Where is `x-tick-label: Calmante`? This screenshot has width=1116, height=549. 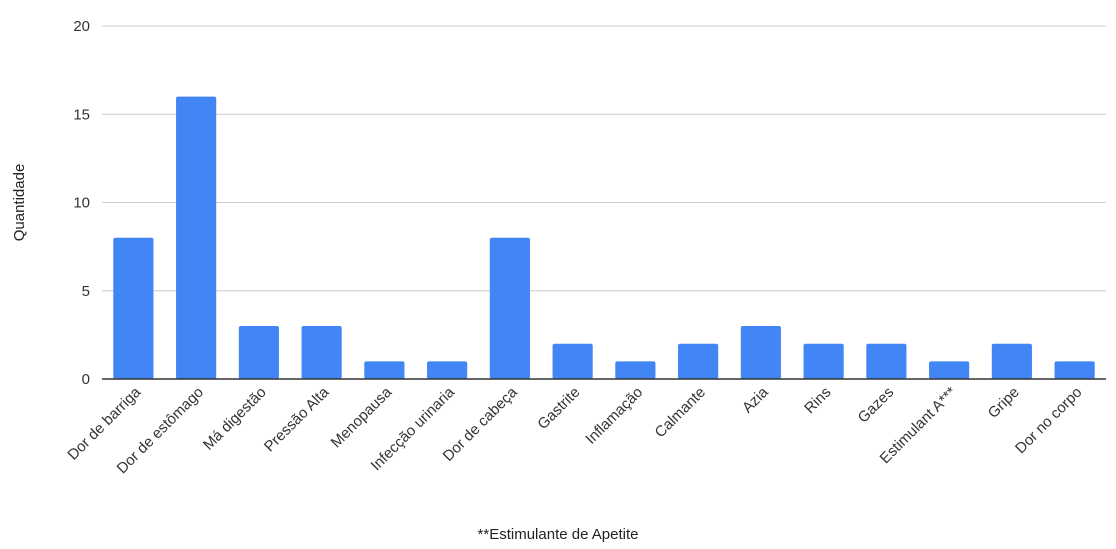 x-tick-label: Calmante is located at coordinates (680, 412).